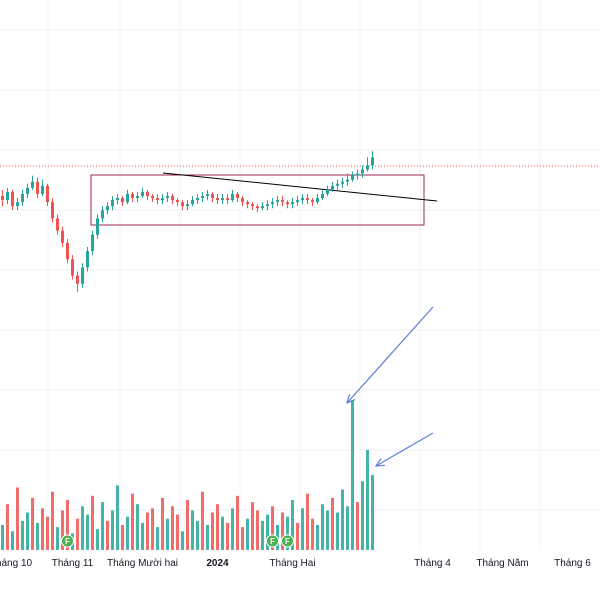 This screenshot has width=600, height=600. Describe the element at coordinates (187, 221) in the screenshot. I see `candlestick-series` at that location.